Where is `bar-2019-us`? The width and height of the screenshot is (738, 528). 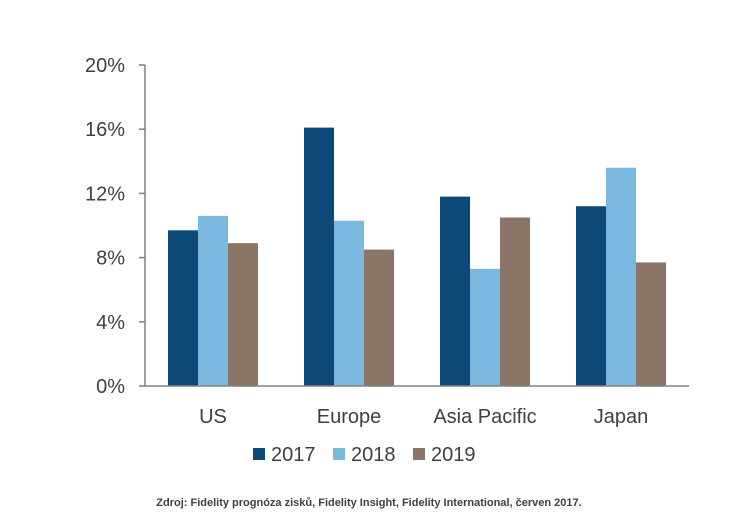 bar-2019-us is located at coordinates (243, 314).